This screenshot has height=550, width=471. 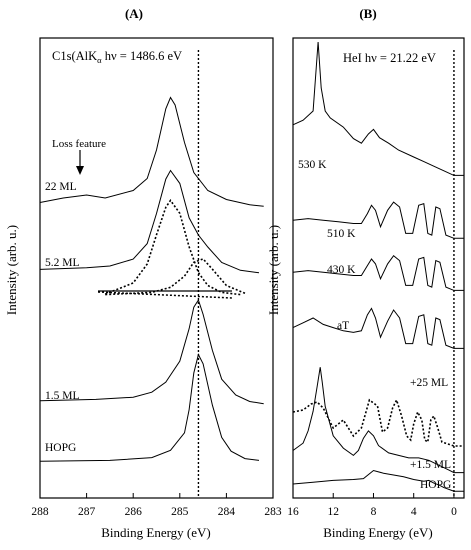 What do you see at coordinates (341, 234) in the screenshot?
I see `panel-b-label-510-k: 510 K` at bounding box center [341, 234].